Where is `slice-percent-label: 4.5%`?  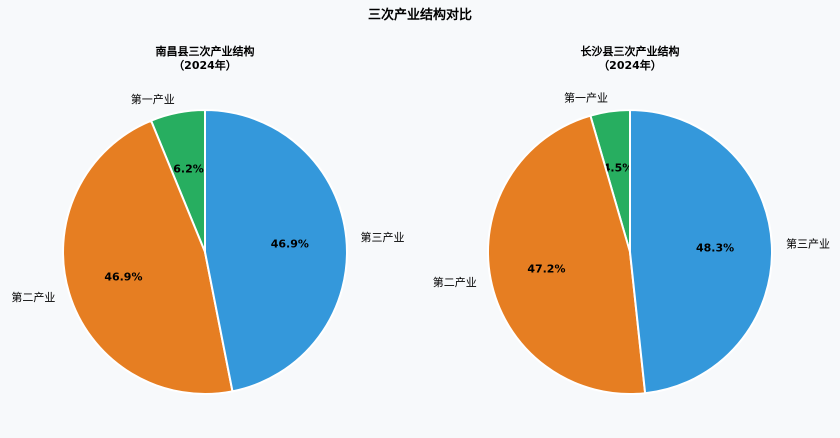 slice-percent-label: 4.5% is located at coordinates (618, 168).